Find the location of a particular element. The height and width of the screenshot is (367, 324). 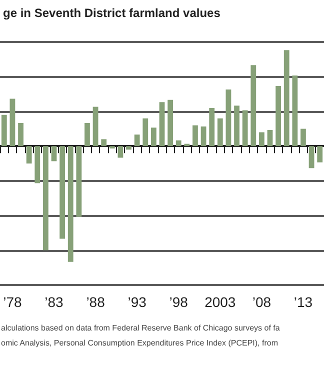

x-tick-label: ’78 is located at coordinates (12, 302).